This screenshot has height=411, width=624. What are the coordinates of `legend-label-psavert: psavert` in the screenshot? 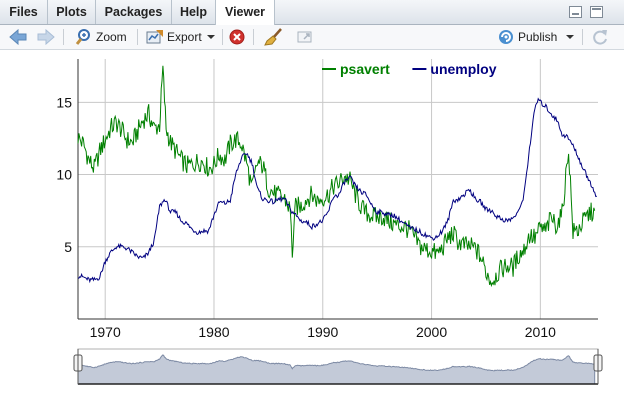 It's located at (365, 69).